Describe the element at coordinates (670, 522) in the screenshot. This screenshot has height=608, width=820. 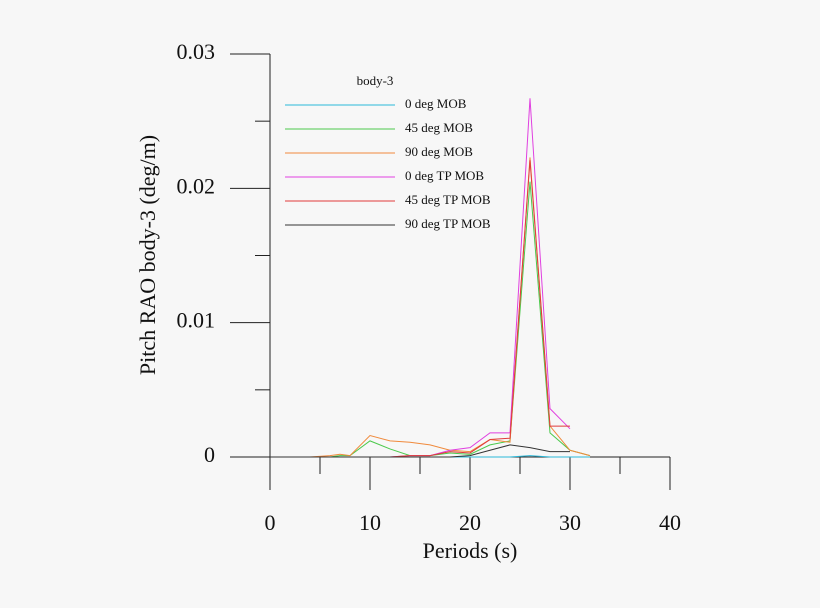
I see `x-tick-label: 40` at that location.